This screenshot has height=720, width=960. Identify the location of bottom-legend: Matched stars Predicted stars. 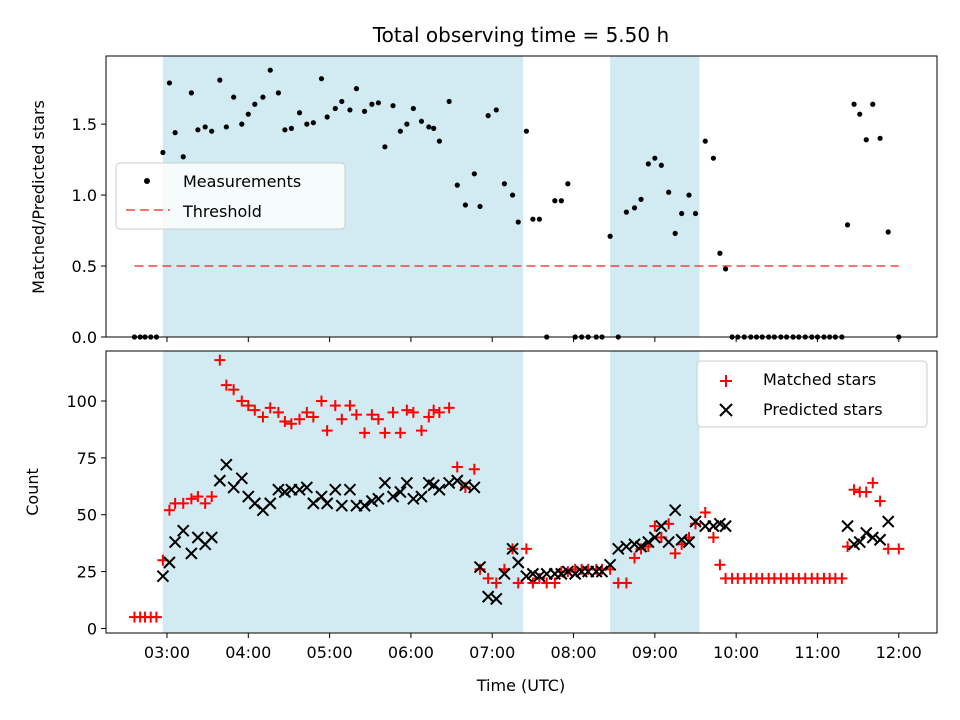
(812, 394).